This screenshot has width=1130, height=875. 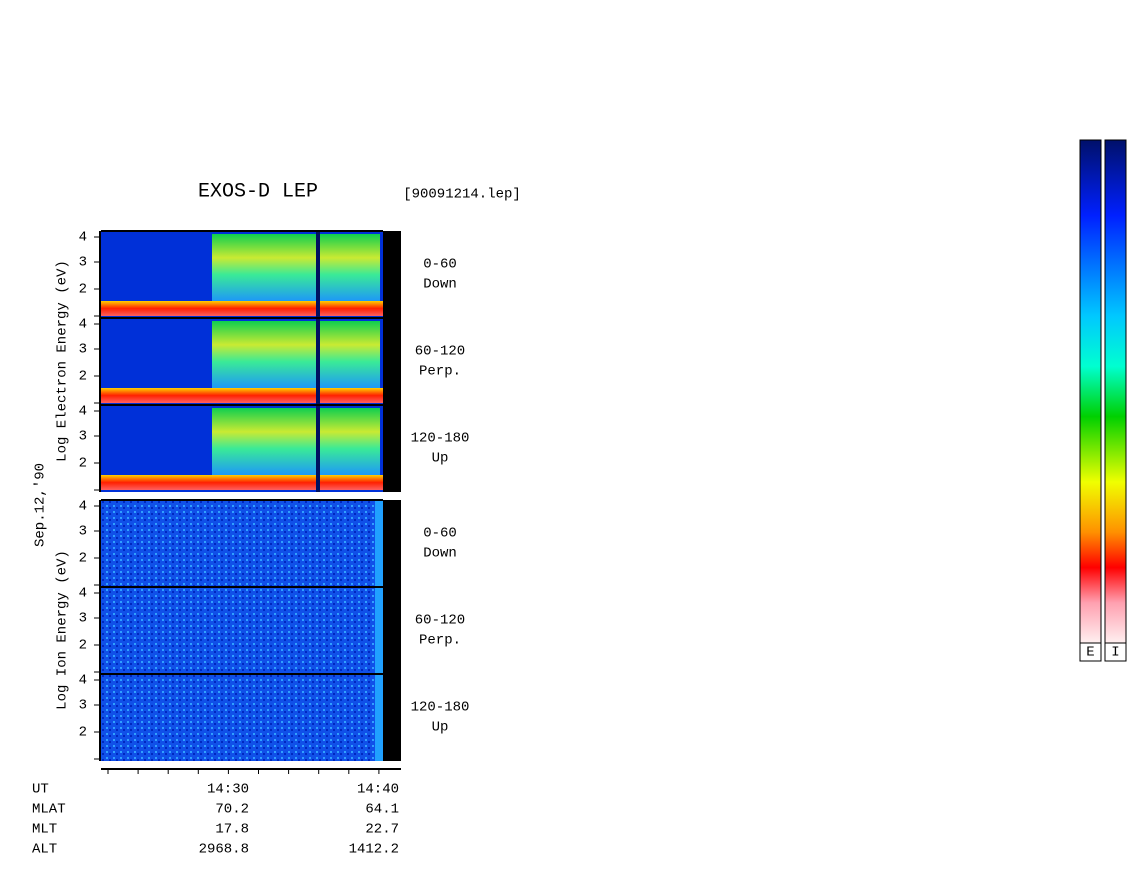 I want to click on row-label: MLT, so click(x=44, y=830).